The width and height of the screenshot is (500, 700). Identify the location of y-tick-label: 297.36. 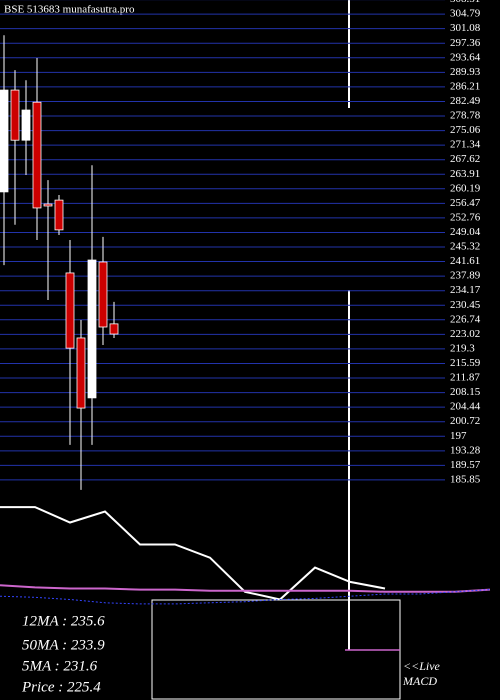
(465, 43).